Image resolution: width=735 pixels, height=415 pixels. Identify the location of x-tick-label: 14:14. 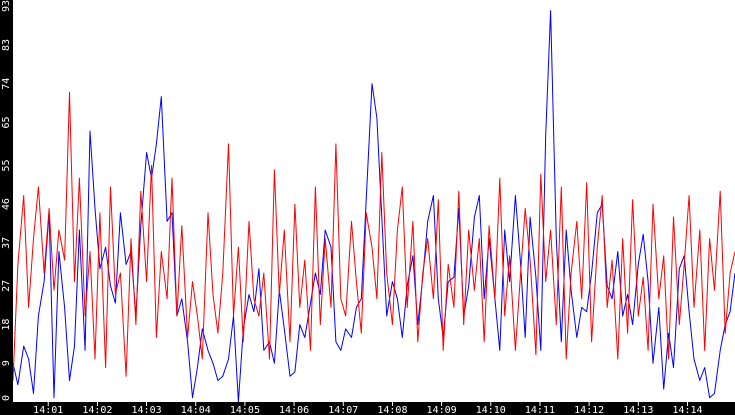
(687, 410).